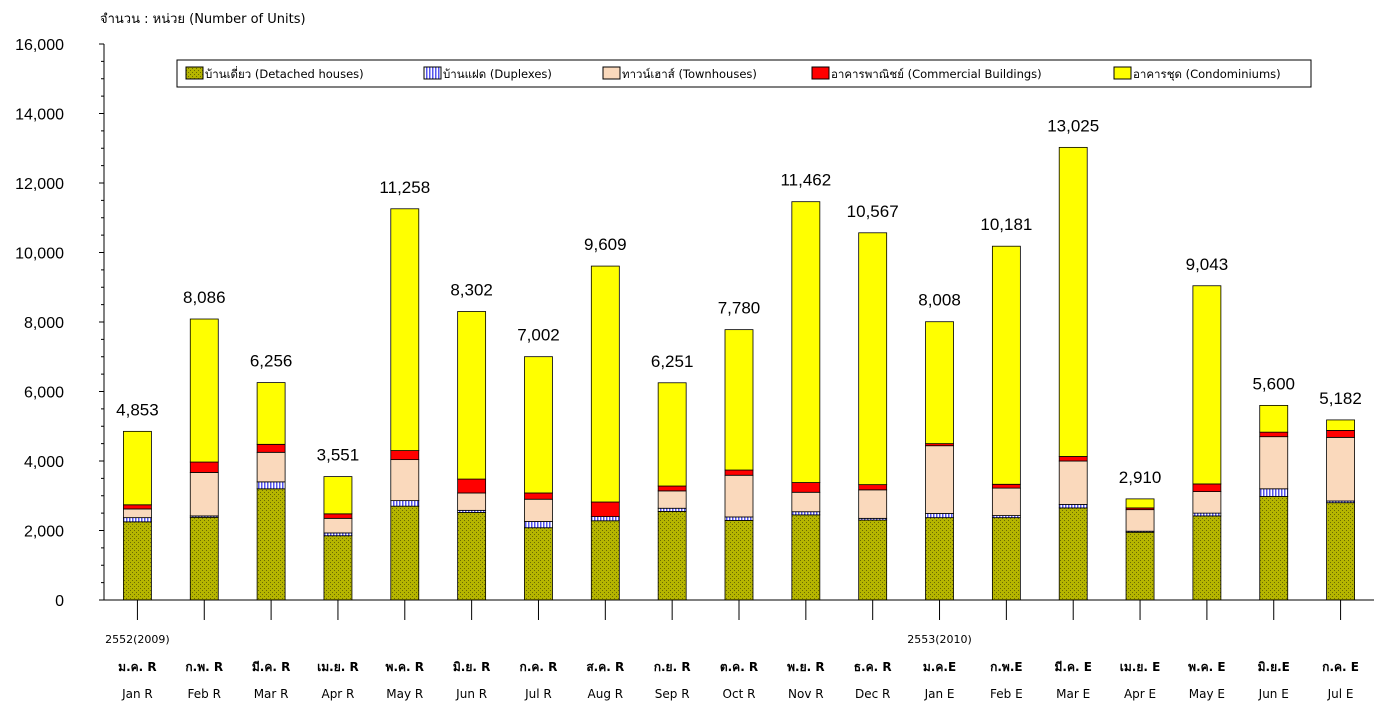 The width and height of the screenshot is (1379, 708). What do you see at coordinates (1340, 667) in the screenshot?
I see `x-tick-label-th: ก.ค. E` at bounding box center [1340, 667].